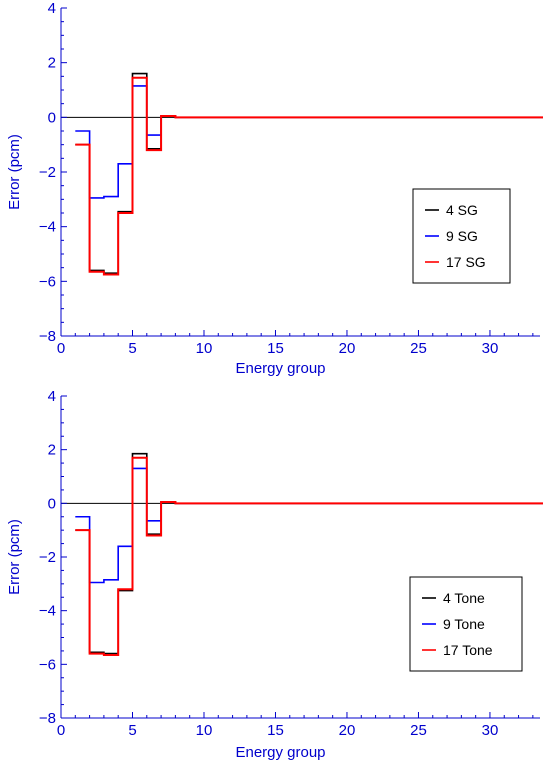 The image size is (543, 776). I want to click on legend: 4 SG 9 SG 17 SG, so click(461, 236).